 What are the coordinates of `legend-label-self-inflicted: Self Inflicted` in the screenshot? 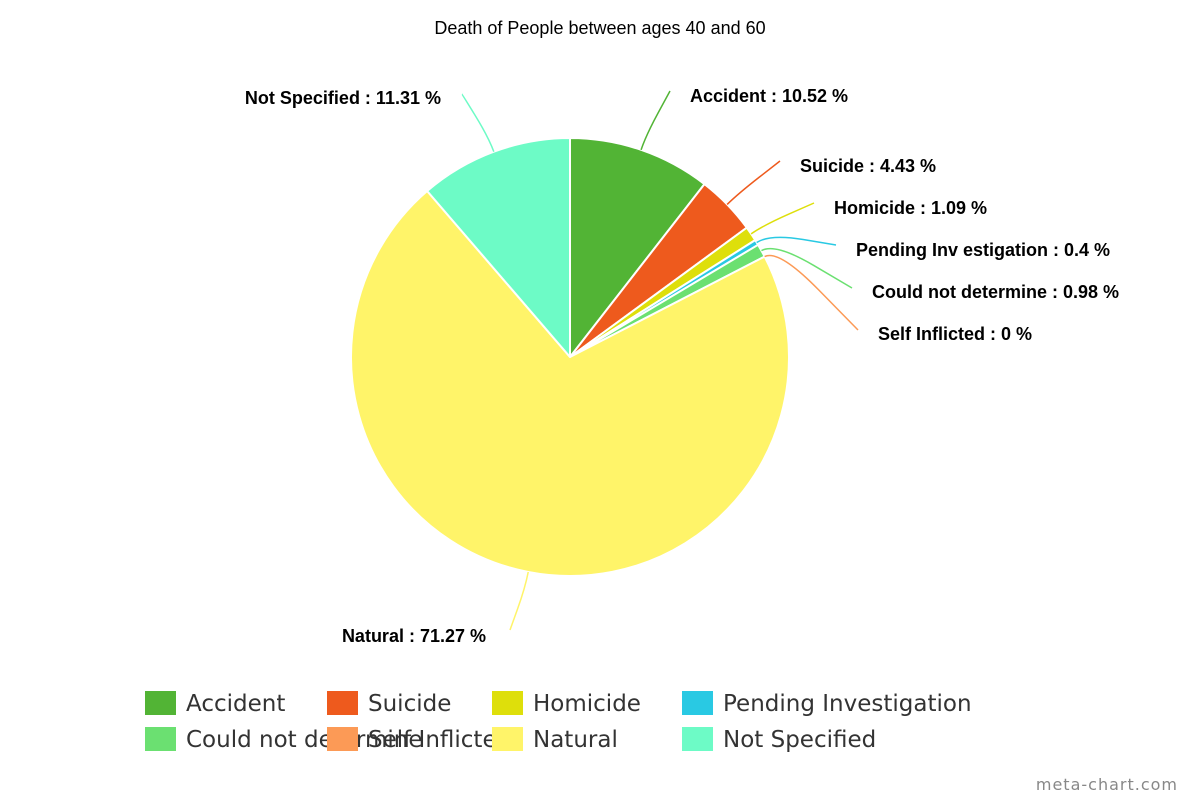 It's located at (439, 740).